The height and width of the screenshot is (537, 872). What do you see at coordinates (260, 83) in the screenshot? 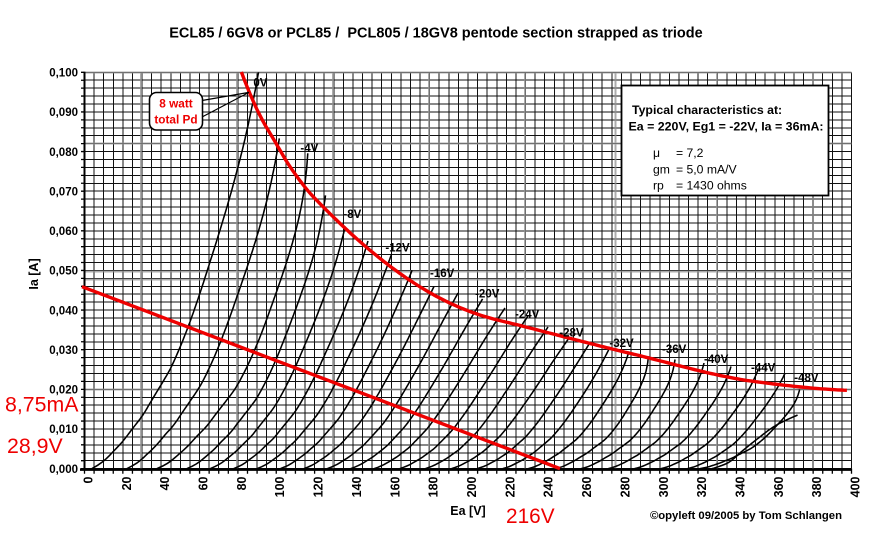
I see `svg-text: 0V` at bounding box center [260, 83].